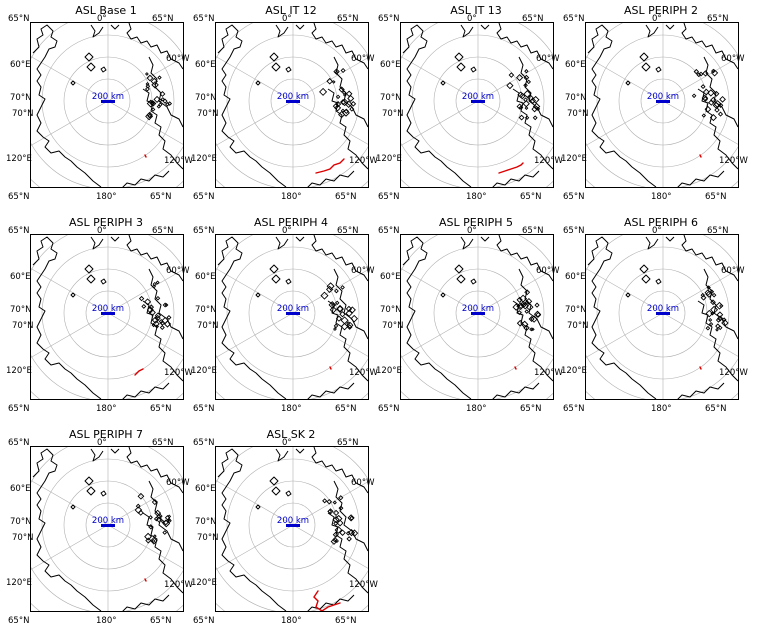  What do you see at coordinates (663, 309) in the screenshot?
I see `scale-bar-label: 200 km` at bounding box center [663, 309].